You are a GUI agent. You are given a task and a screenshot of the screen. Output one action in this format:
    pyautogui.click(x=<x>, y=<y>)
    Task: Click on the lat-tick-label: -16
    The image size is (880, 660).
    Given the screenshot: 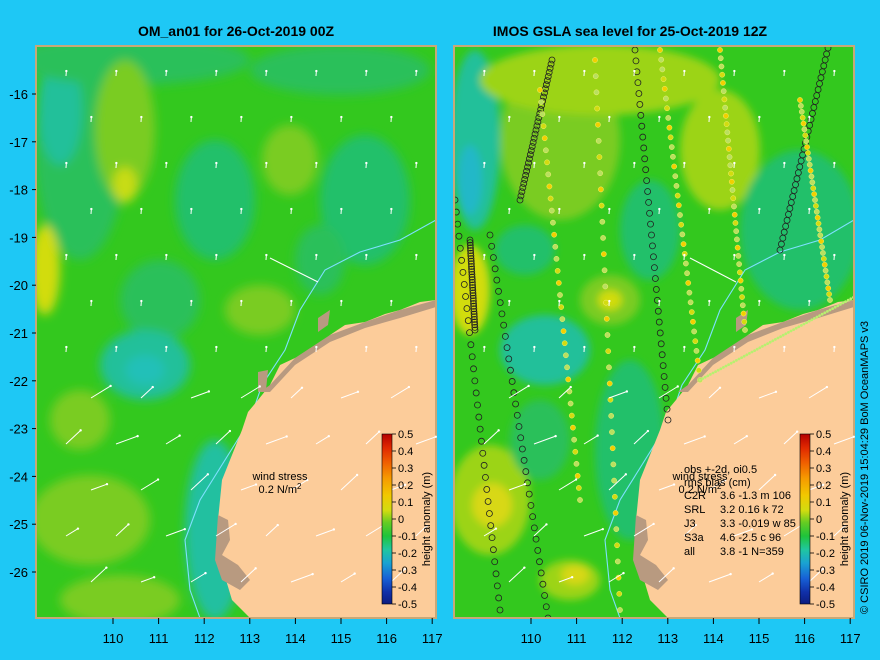 What is the action you would take?
    pyautogui.click(x=18, y=94)
    